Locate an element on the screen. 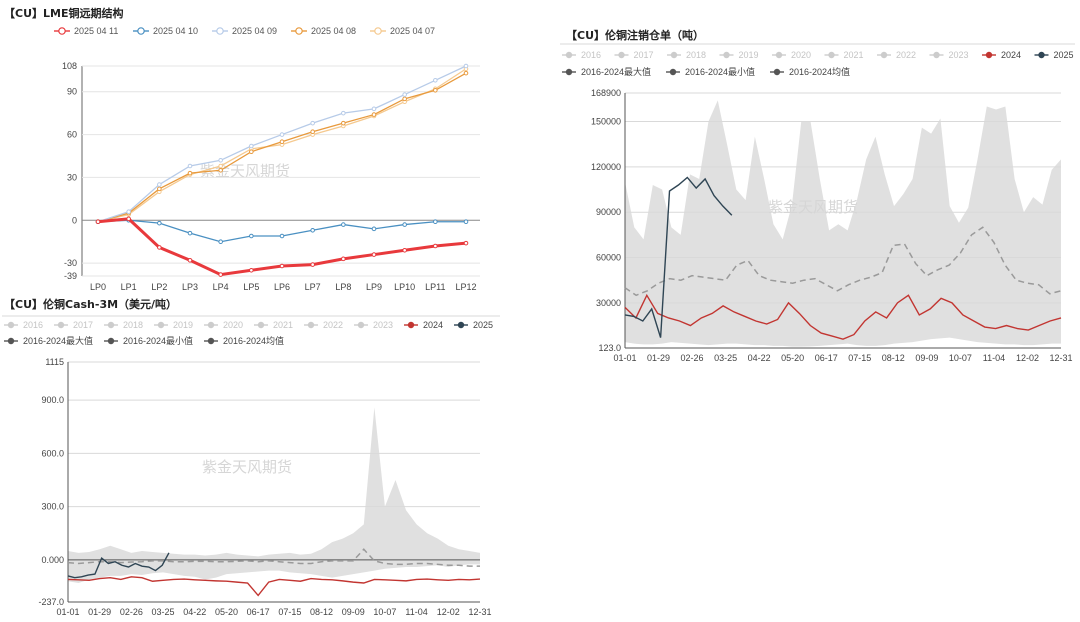  c2-x-tick: 07-15 is located at coordinates (859, 358).